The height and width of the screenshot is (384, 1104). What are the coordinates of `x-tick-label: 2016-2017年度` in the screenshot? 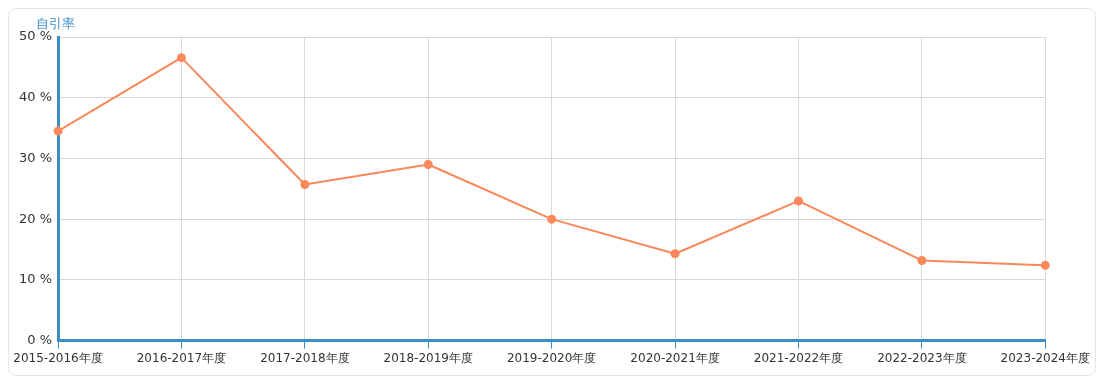 It's located at (181, 357).